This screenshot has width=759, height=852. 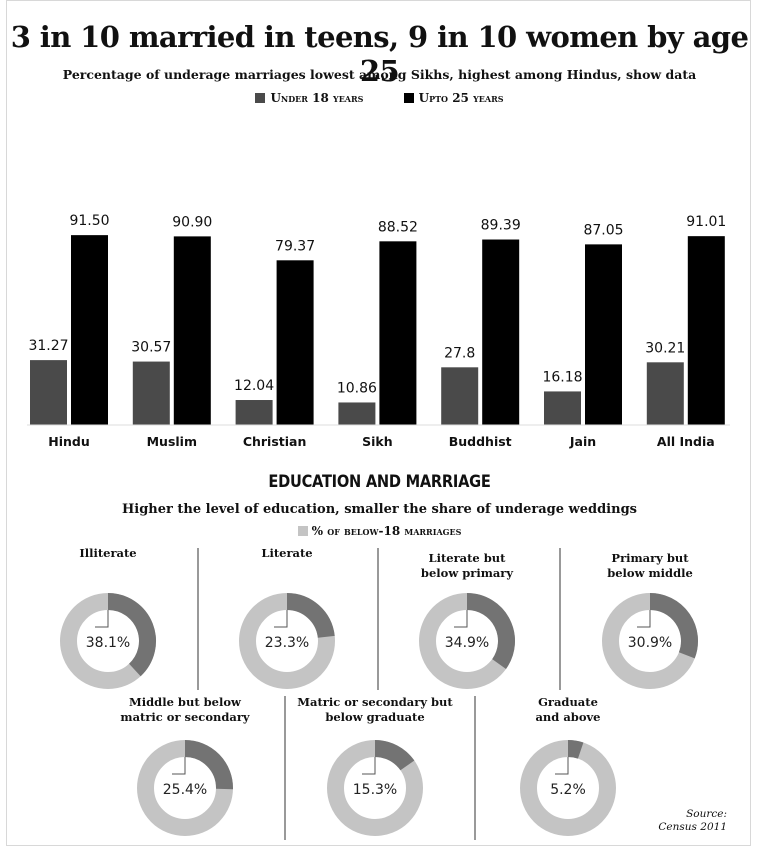 I want to click on donut-category-label: Matric or secondary but below graduate, so click(x=375, y=710).